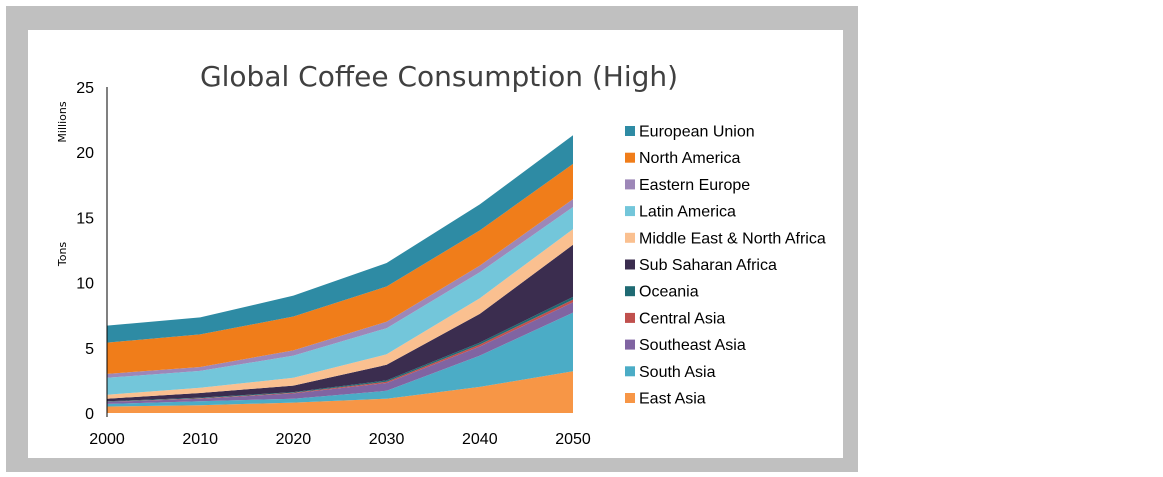  Describe the element at coordinates (677, 372) in the screenshot. I see `legend-label: South Asia` at that location.